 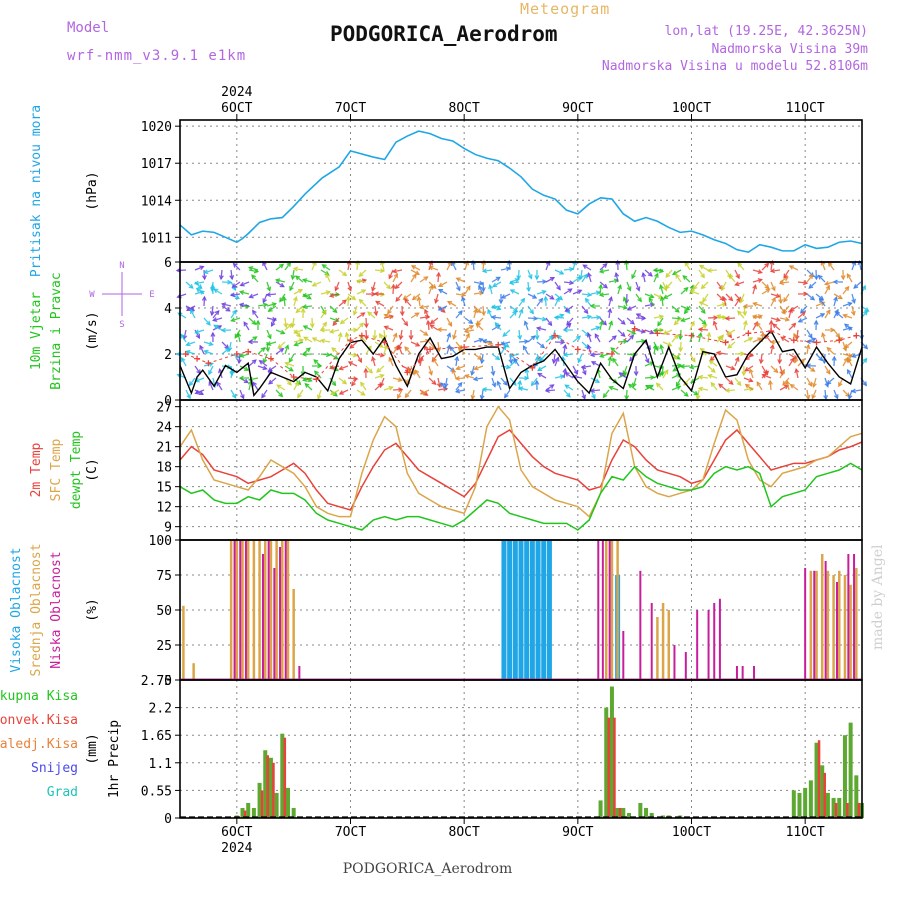 I want to click on wind-axis-label-1: 10m Vjetar, so click(x=36, y=331).